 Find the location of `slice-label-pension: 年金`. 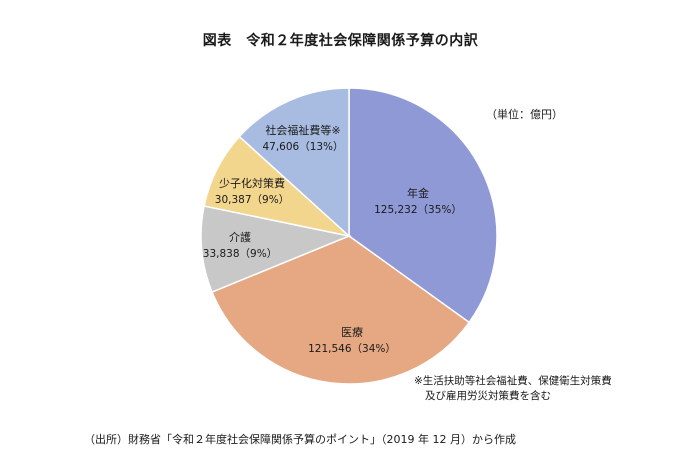

slice-label-pension: 年金 is located at coordinates (418, 193).